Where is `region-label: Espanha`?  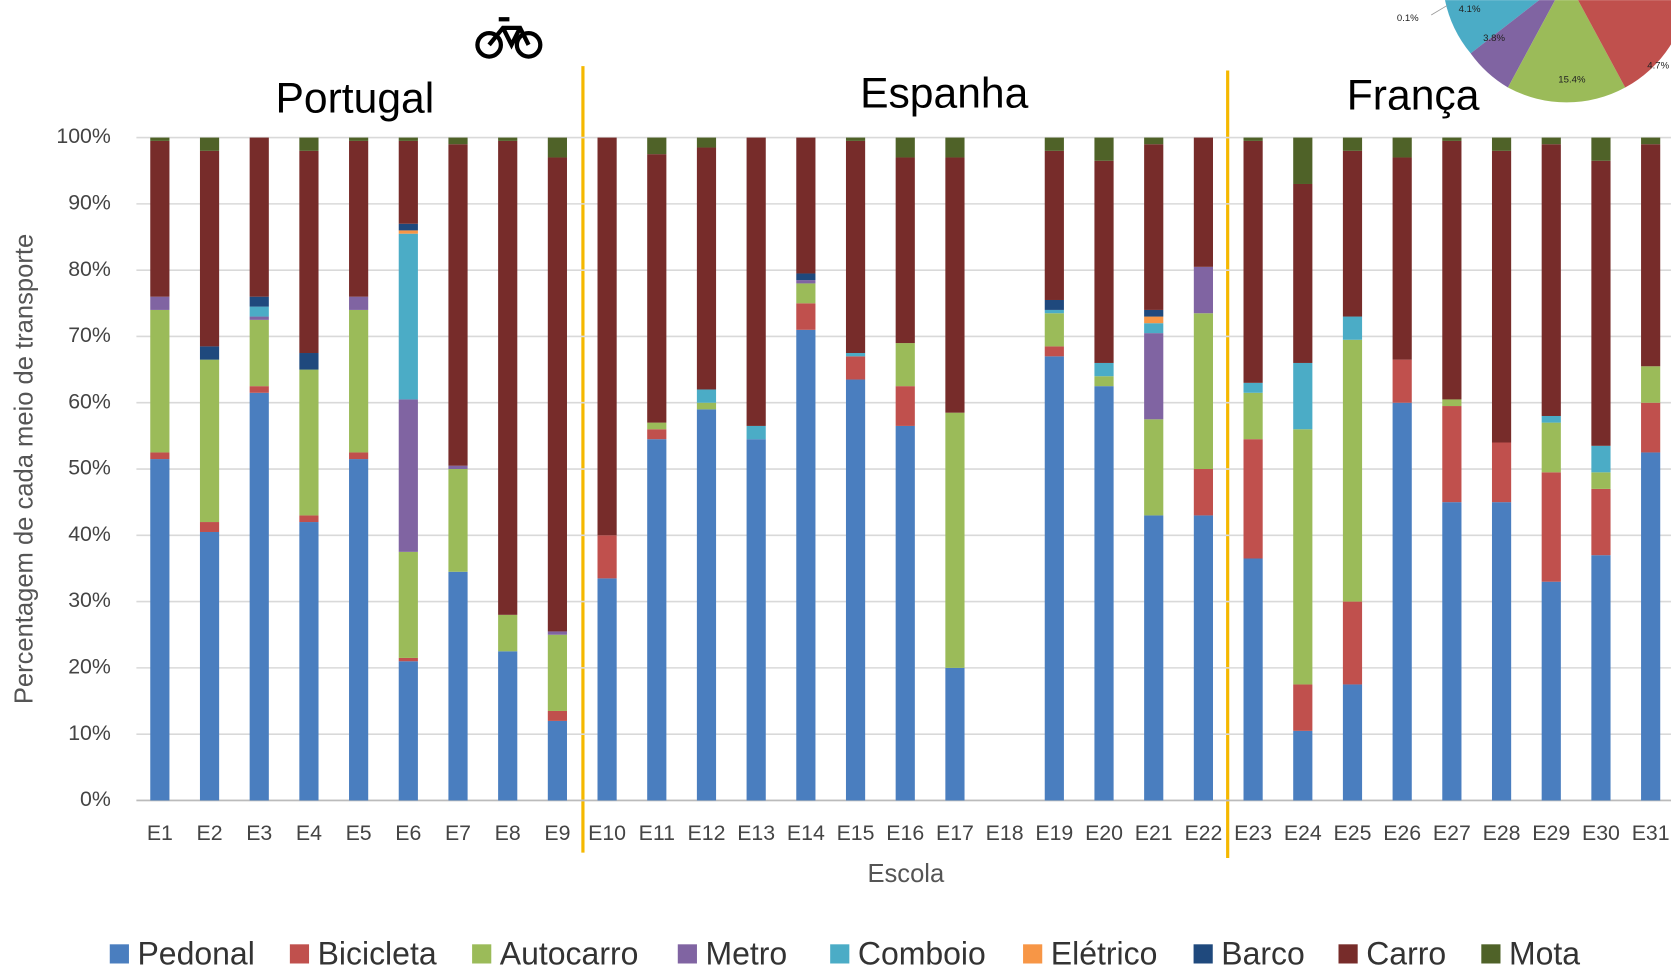 region-label: Espanha is located at coordinates (944, 93).